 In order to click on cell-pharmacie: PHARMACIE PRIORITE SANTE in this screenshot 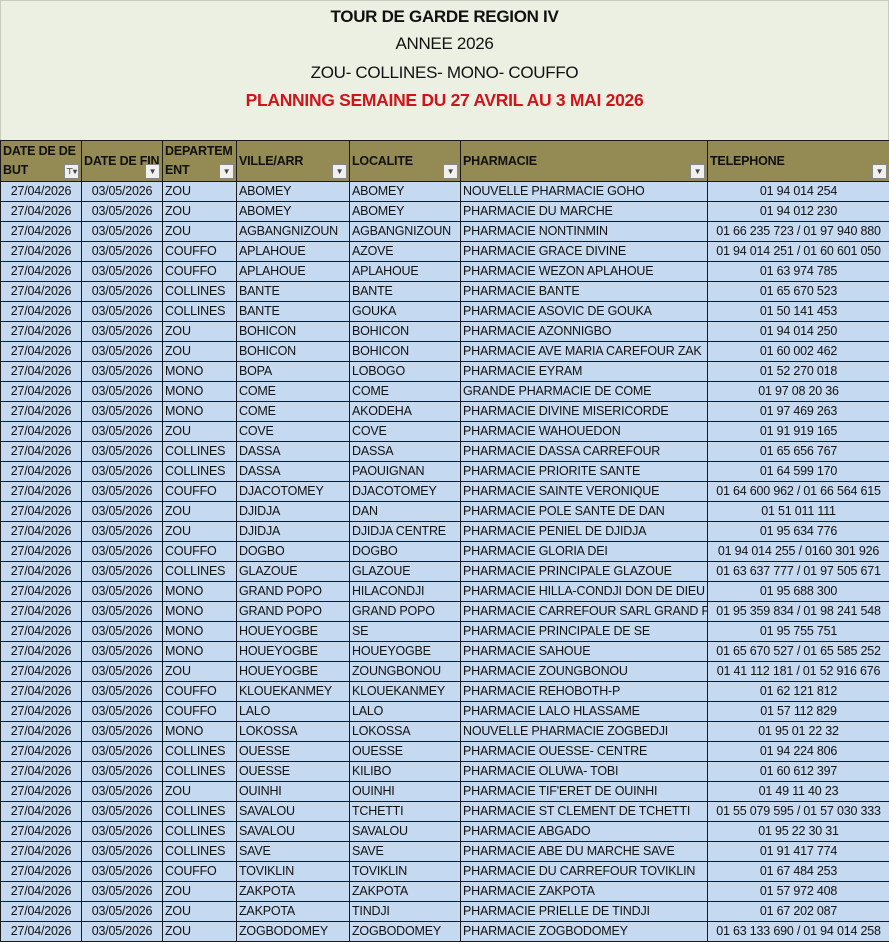, I will do `click(584, 471)`.